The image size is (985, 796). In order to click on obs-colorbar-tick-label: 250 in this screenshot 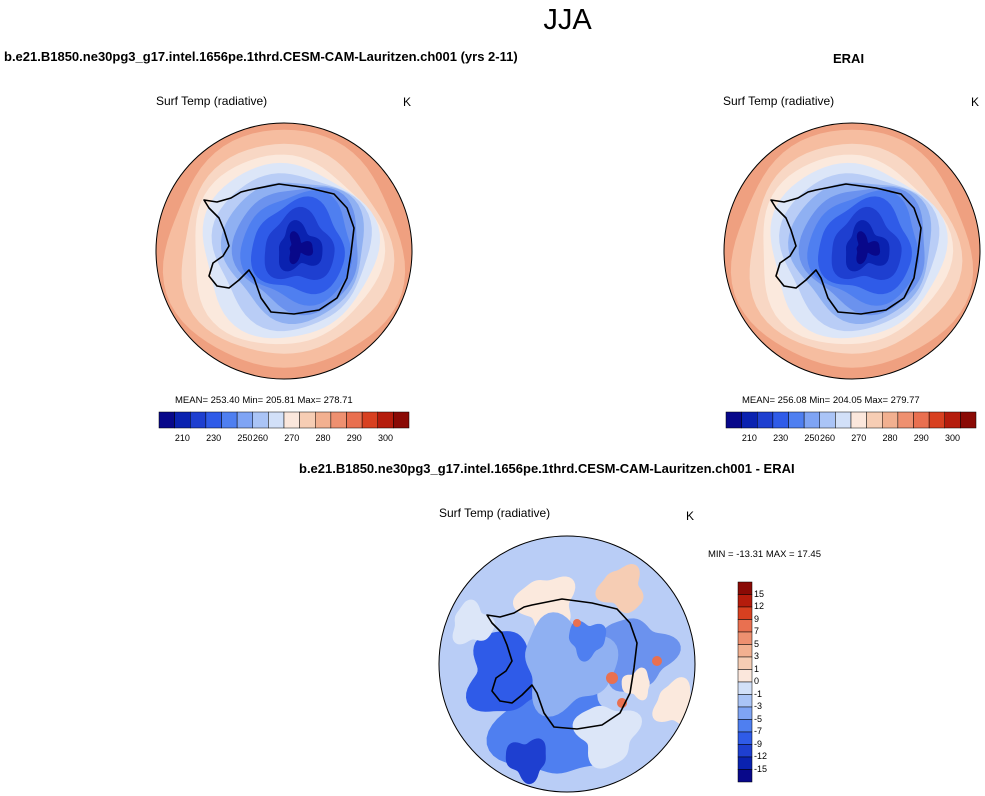, I will do `click(812, 438)`.